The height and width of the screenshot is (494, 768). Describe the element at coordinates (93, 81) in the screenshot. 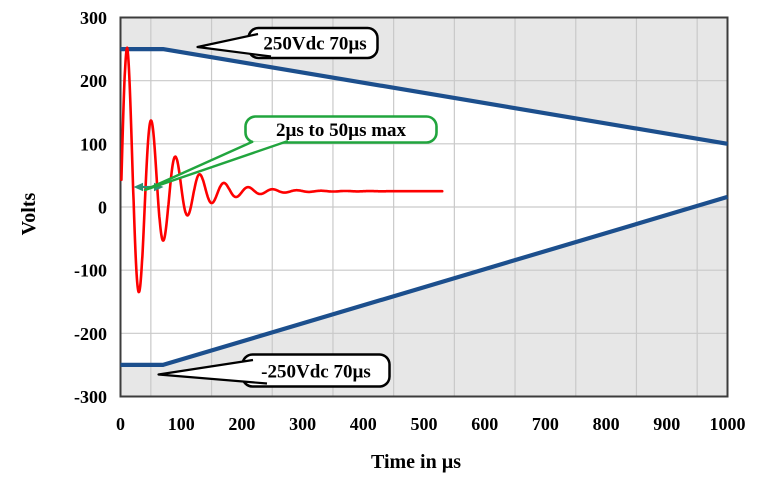

I see `y-tick-label: 200` at that location.